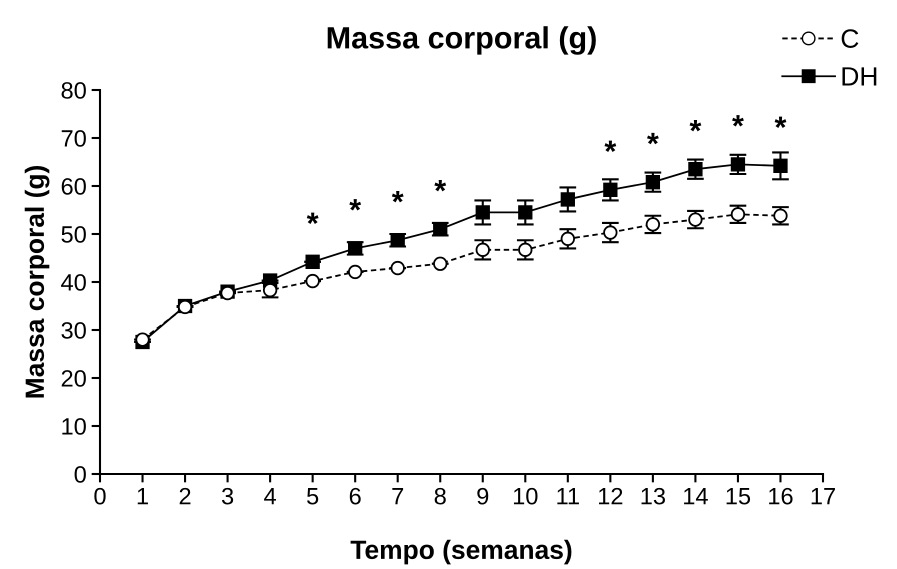  I want to click on y-tick-label: 80, so click(74, 90).